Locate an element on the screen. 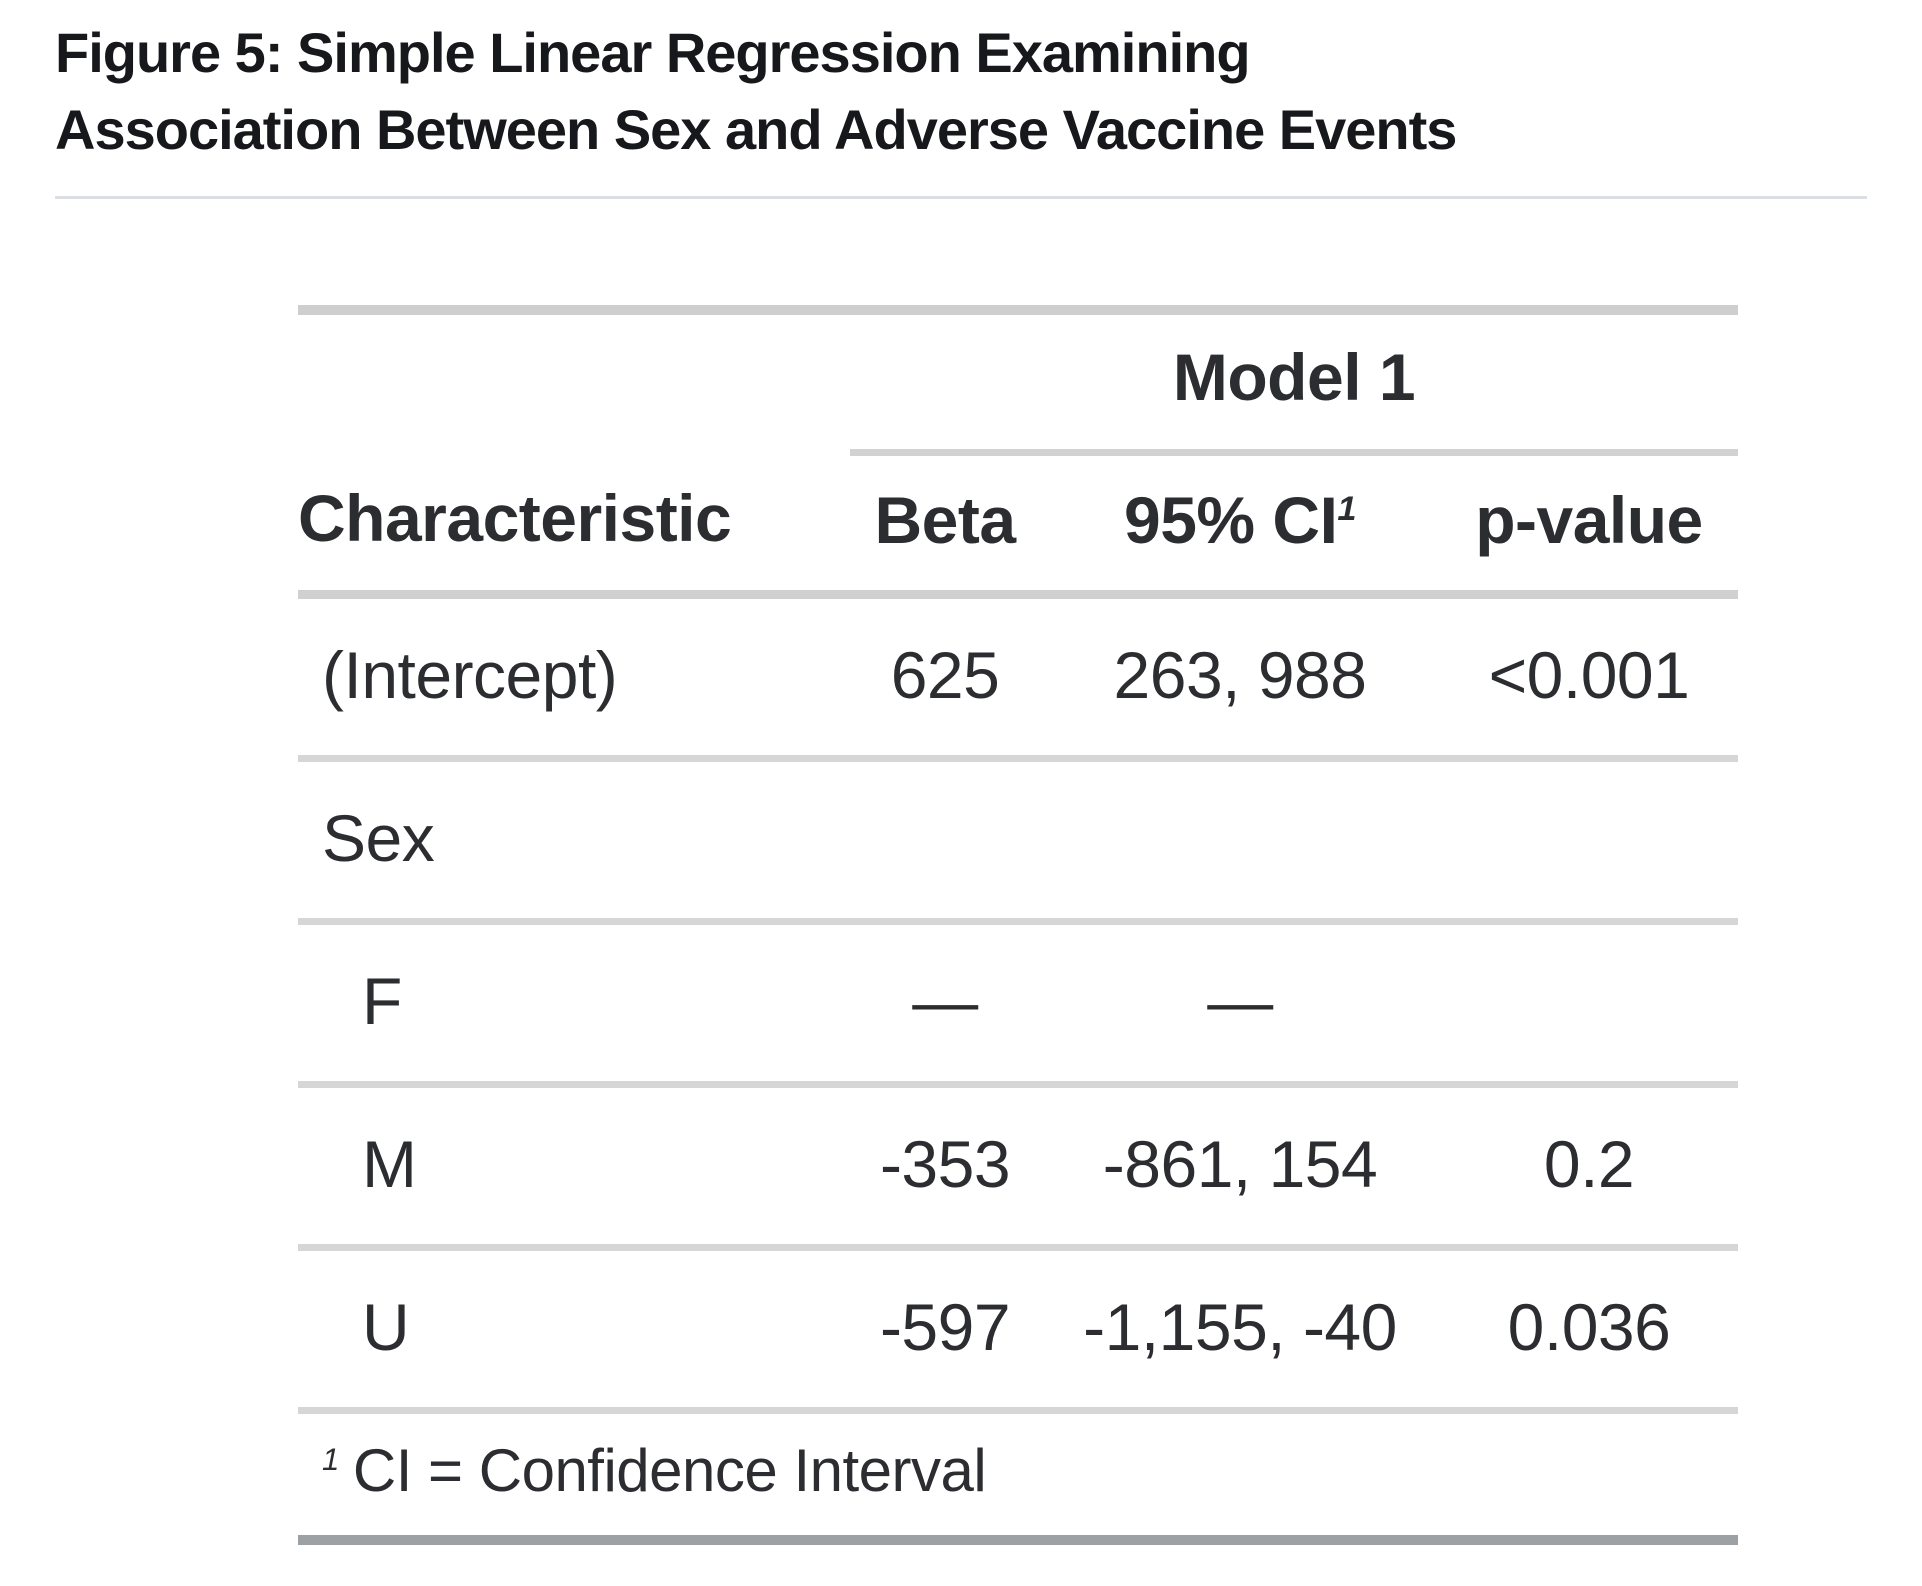 The image size is (1922, 1586). spanner-row: Model 1 is located at coordinates (1018, 383).